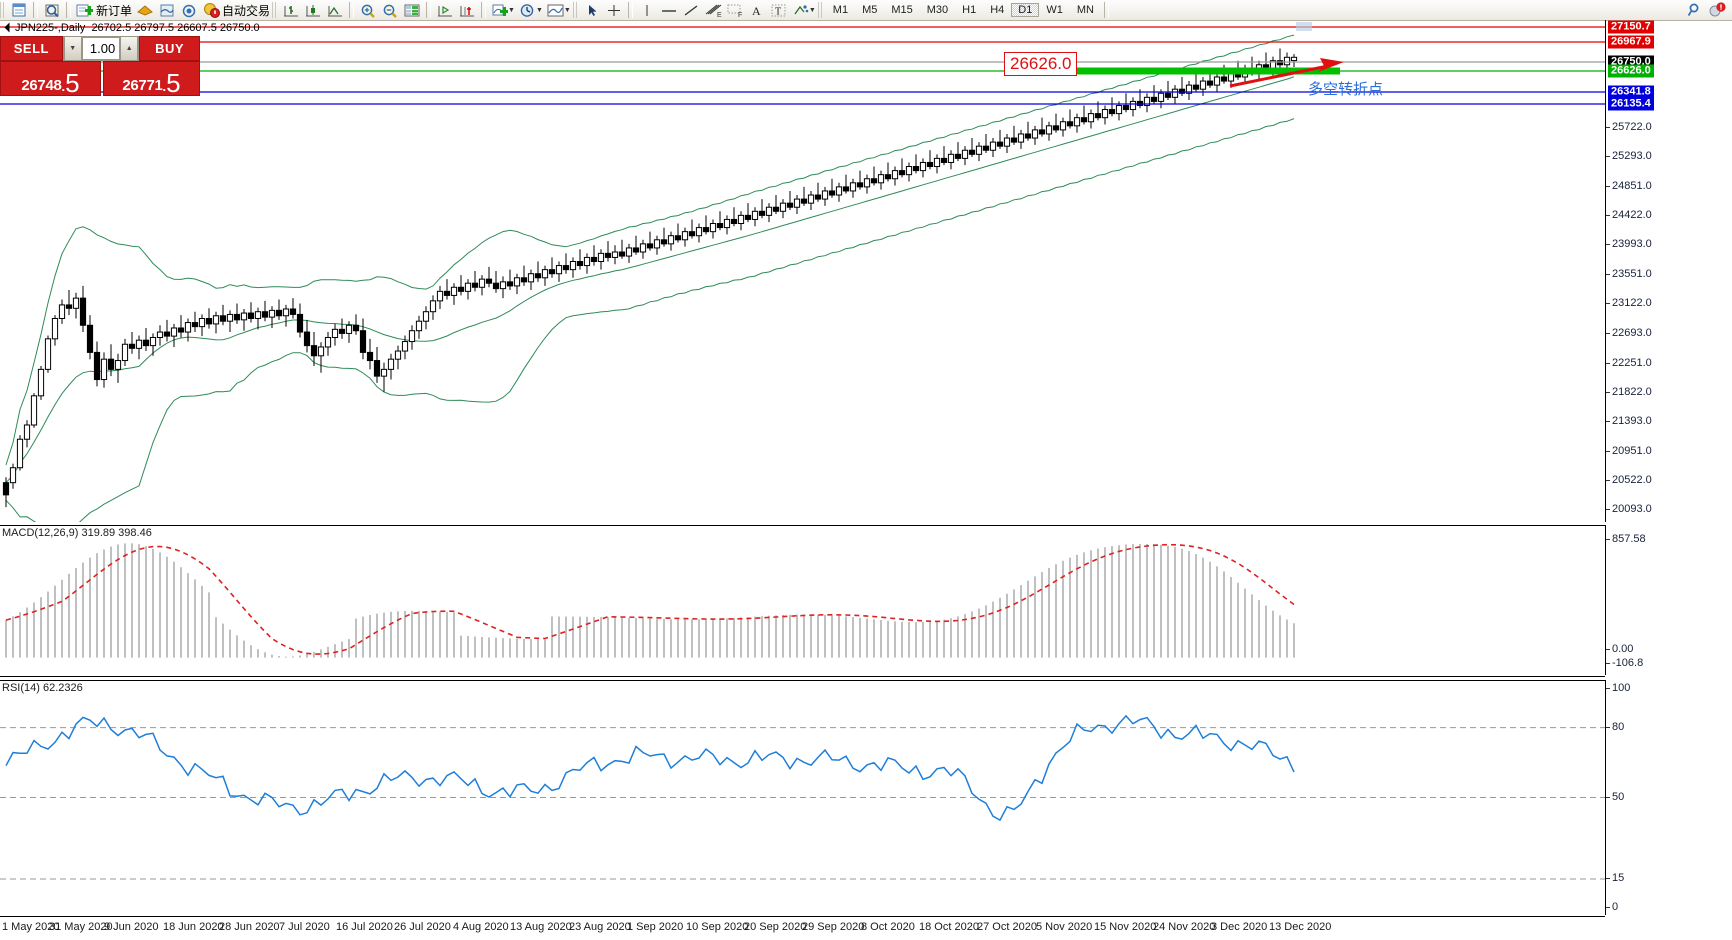 The height and width of the screenshot is (940, 1732). I want to click on macd-pane: MACD(12,26,9) 319.89 398.46, so click(802, 601).